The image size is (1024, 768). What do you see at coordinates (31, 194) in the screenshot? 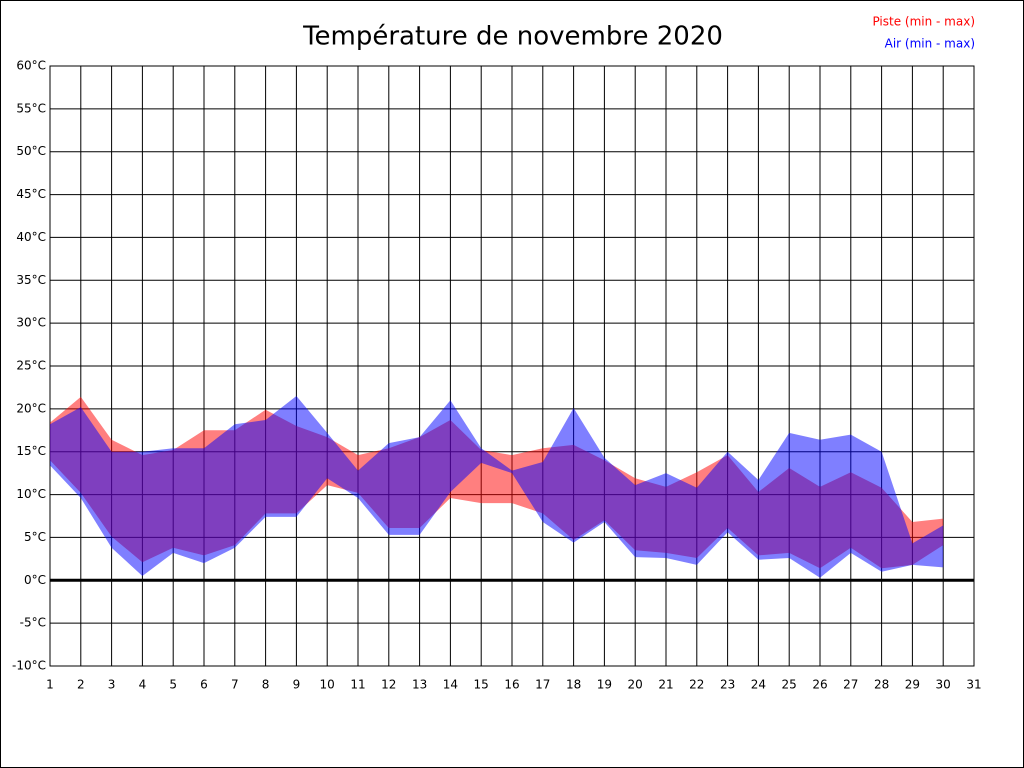
I see `y-tick-label: 45°C` at bounding box center [31, 194].